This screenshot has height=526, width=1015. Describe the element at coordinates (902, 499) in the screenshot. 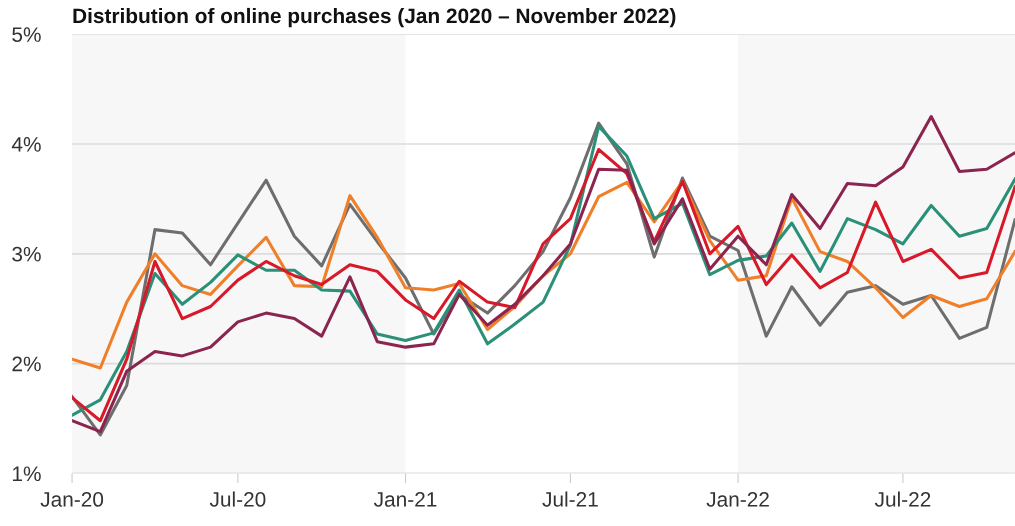

I see `x-tick-label: Jul-22` at that location.